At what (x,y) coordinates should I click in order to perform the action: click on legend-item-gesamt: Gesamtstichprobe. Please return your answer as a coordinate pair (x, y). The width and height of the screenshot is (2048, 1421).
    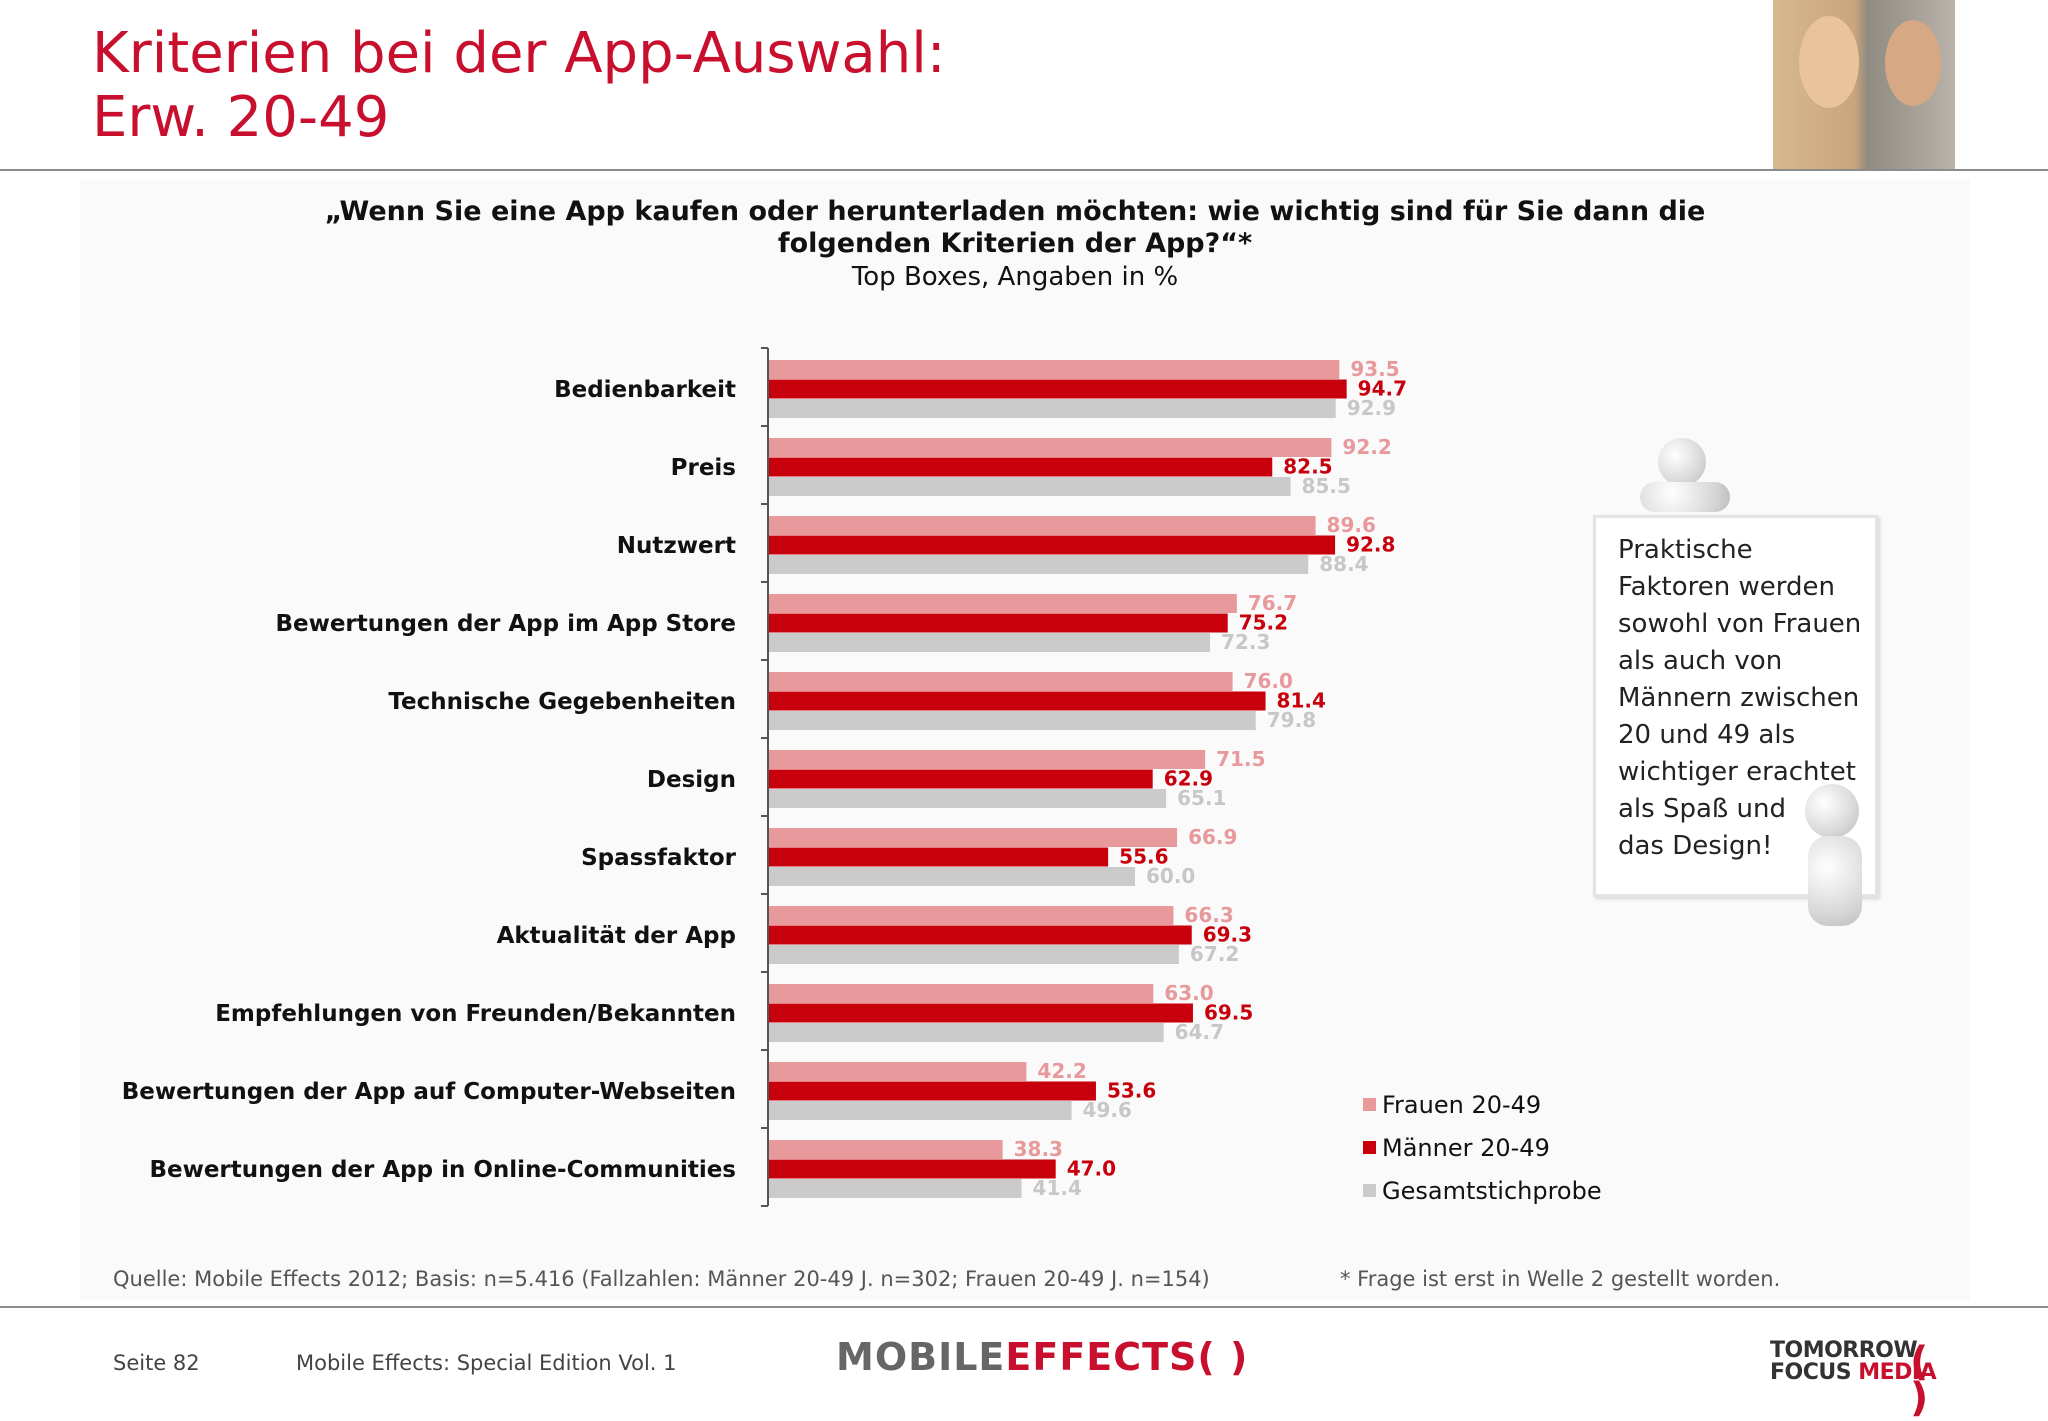
    Looking at the image, I should click on (1482, 1190).